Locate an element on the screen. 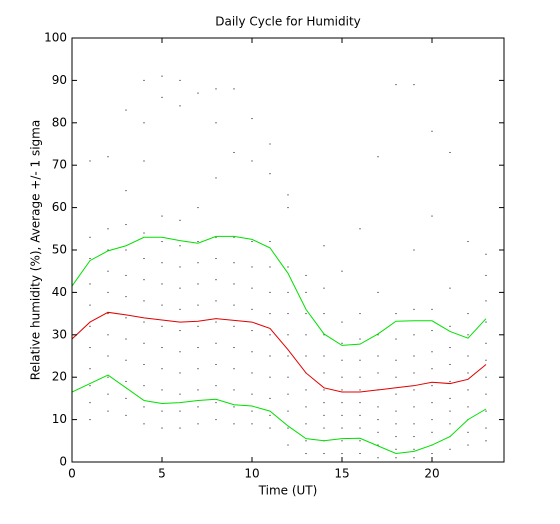 The width and height of the screenshot is (560, 524). y-tick-label: 70 is located at coordinates (59, 165).